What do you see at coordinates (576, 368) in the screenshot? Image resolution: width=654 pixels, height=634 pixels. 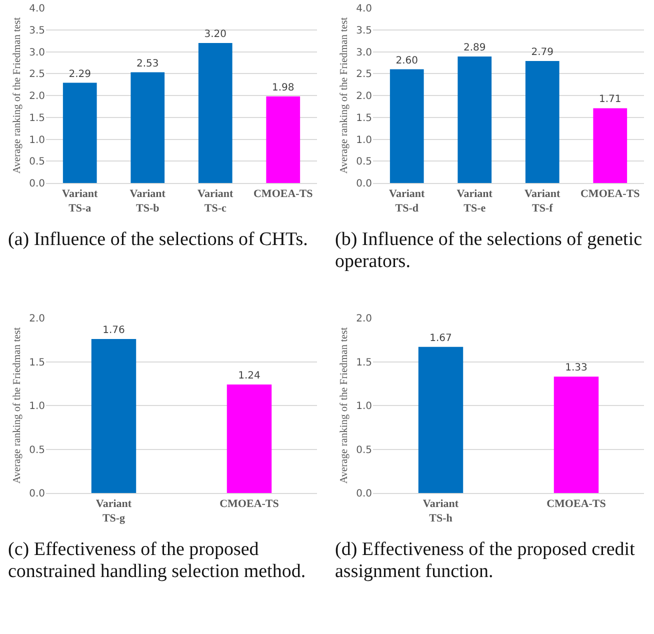 I see `data-label: 1.33` at bounding box center [576, 368].